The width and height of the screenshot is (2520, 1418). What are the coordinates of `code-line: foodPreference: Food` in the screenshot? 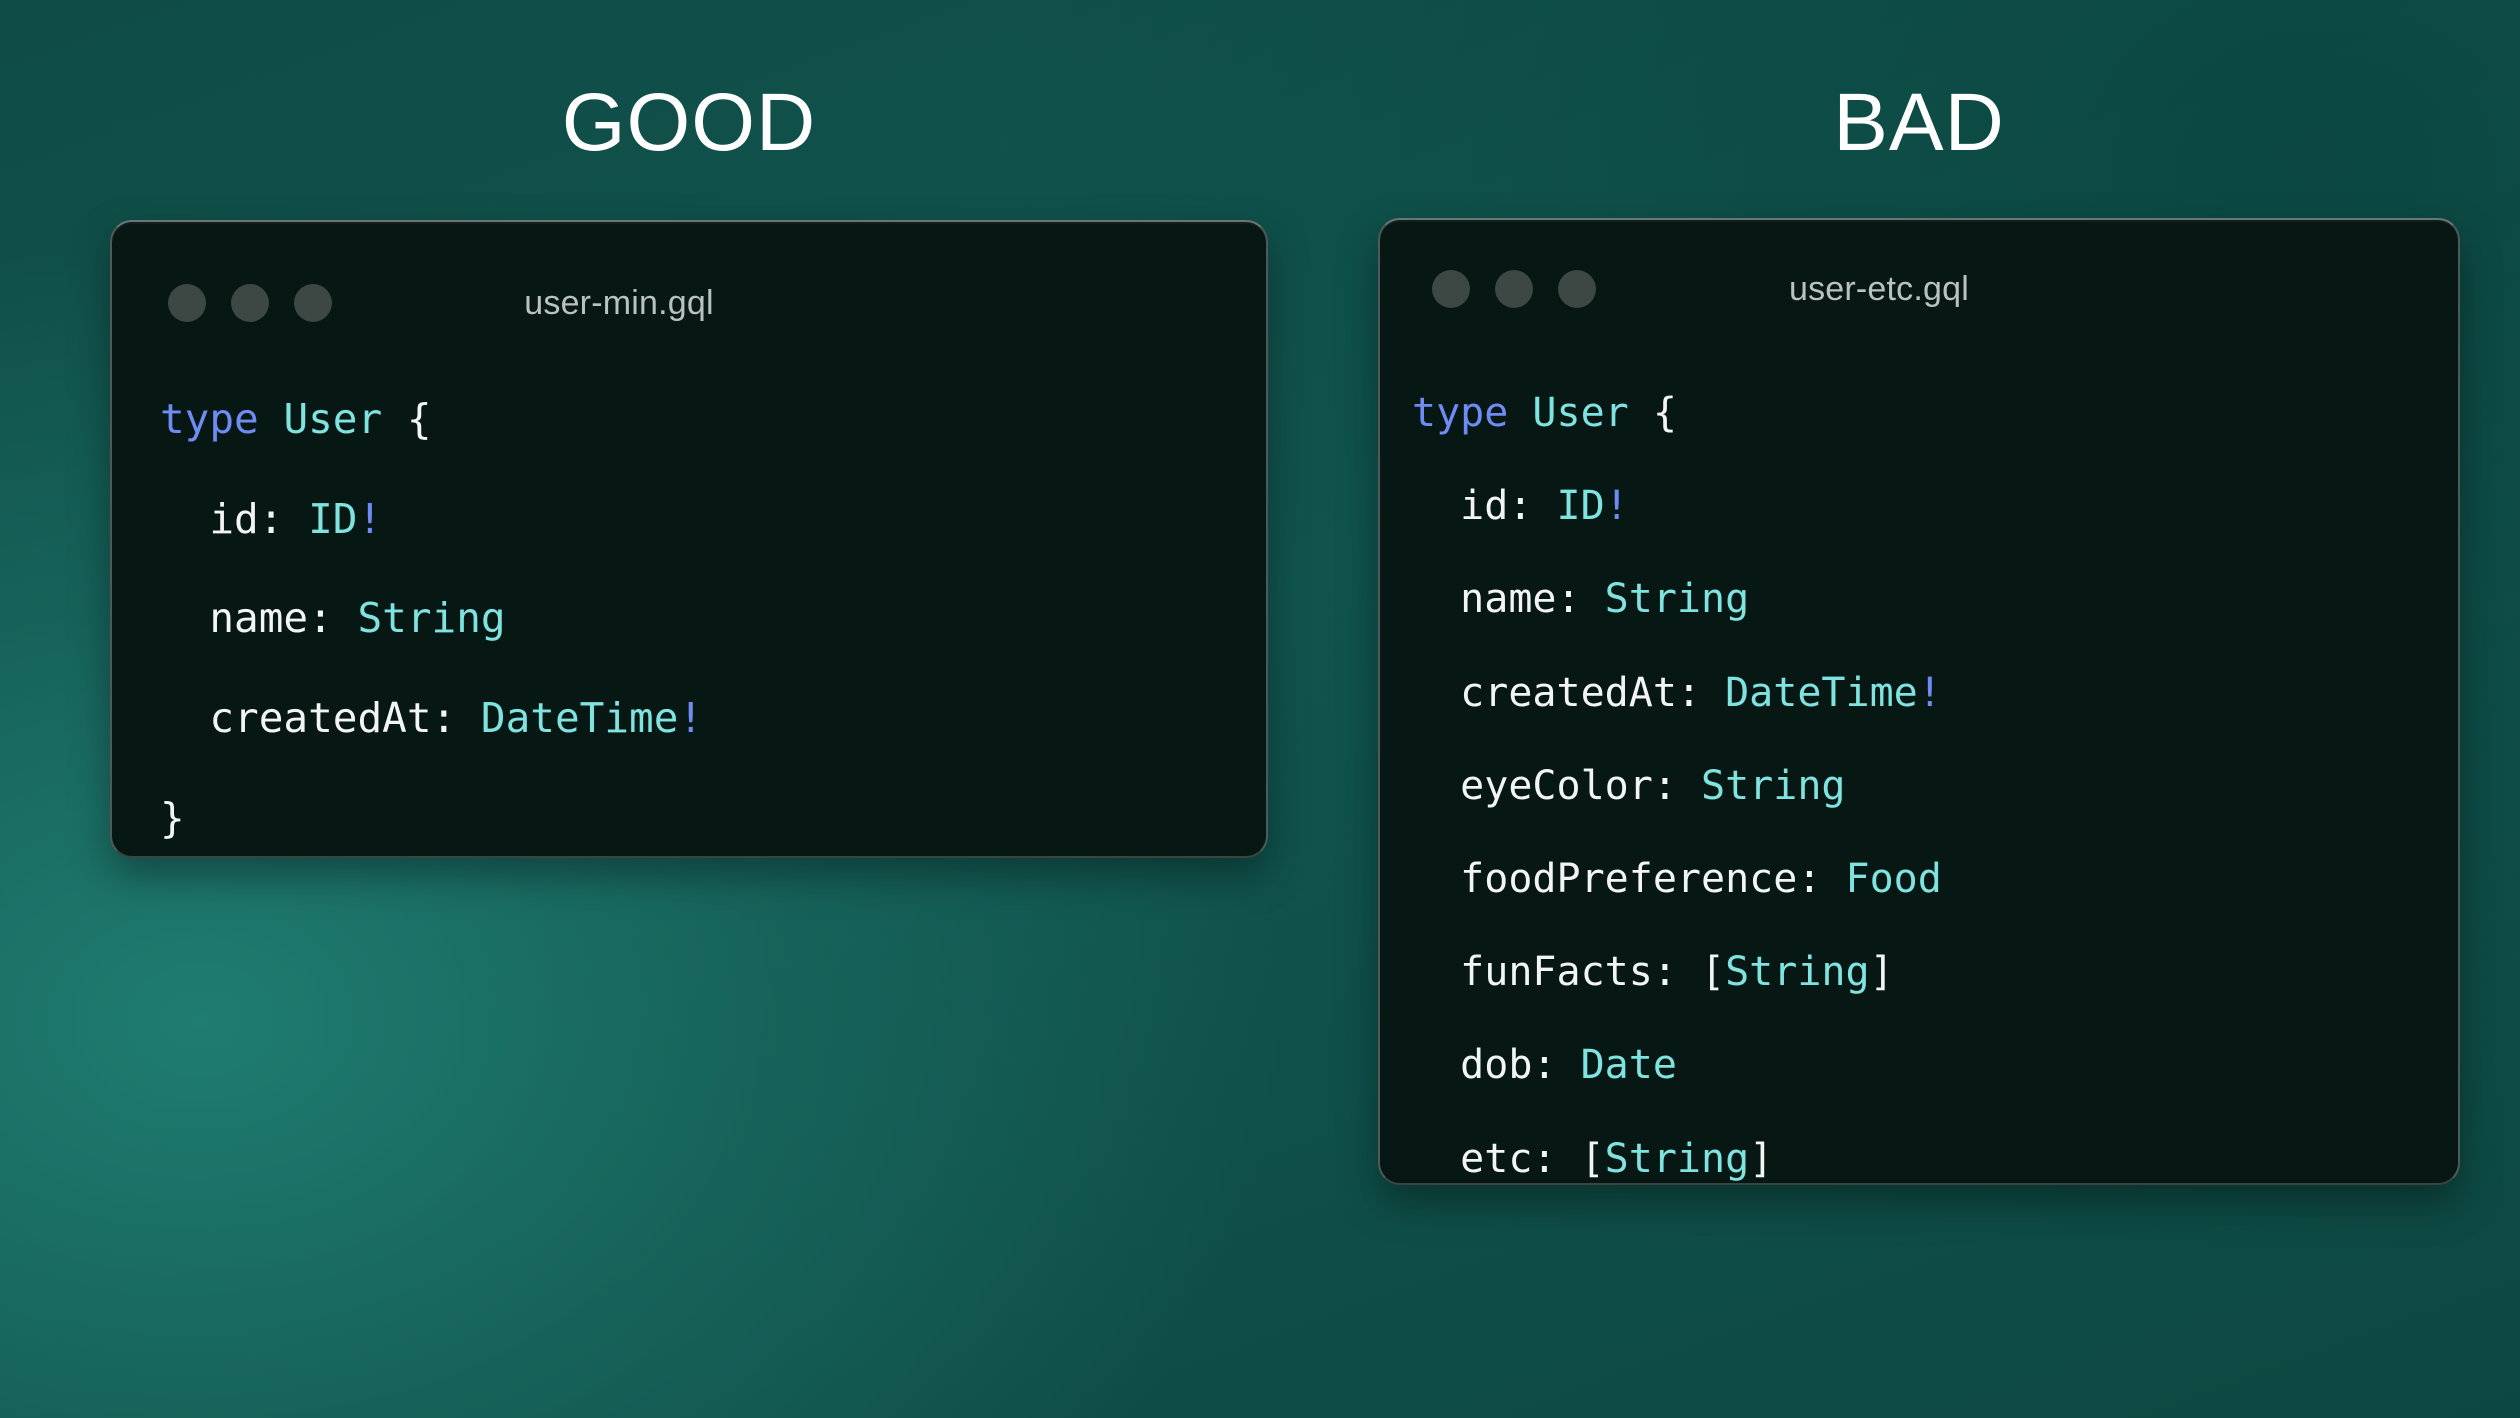 It's located at (1935, 879).